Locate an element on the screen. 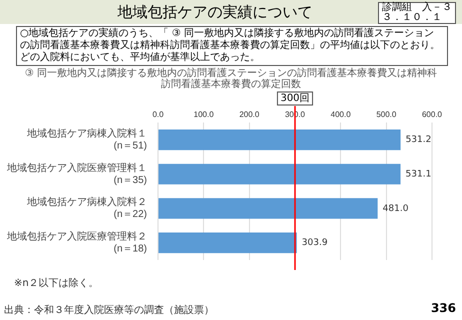 The width and height of the screenshot is (462, 320). y-tick-label: 地域包括ケア入院医療管理料２(n＝18) is located at coordinates (76, 242).